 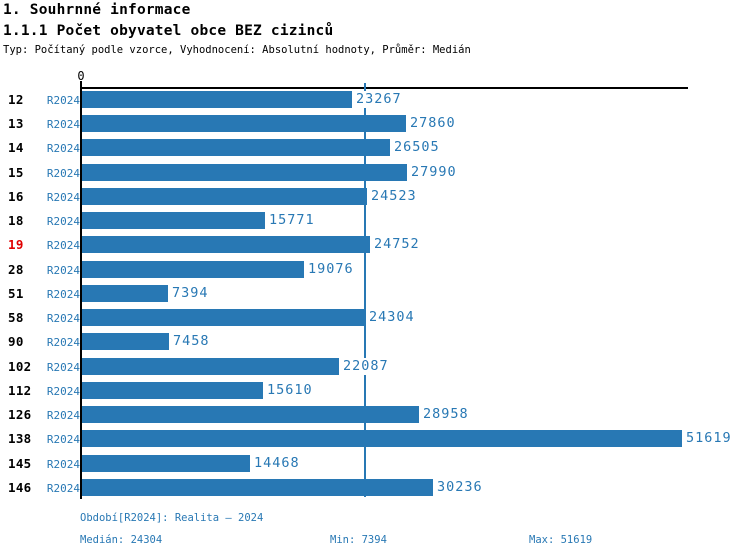 I want to click on footer-period-label: Období[R2024]: Realita – 2024, so click(x=172, y=518).